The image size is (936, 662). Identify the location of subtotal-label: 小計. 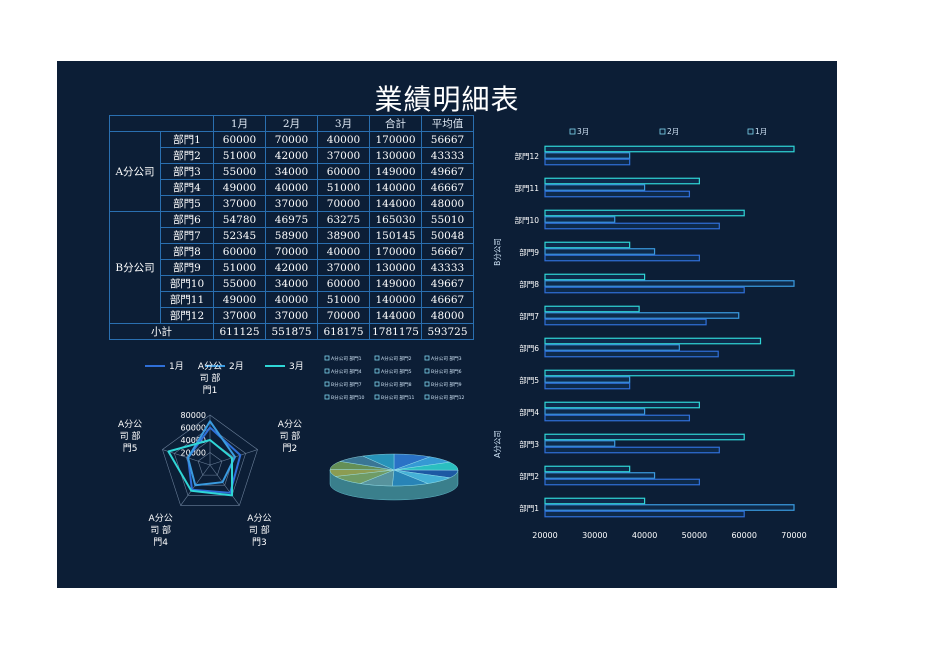
(161, 331).